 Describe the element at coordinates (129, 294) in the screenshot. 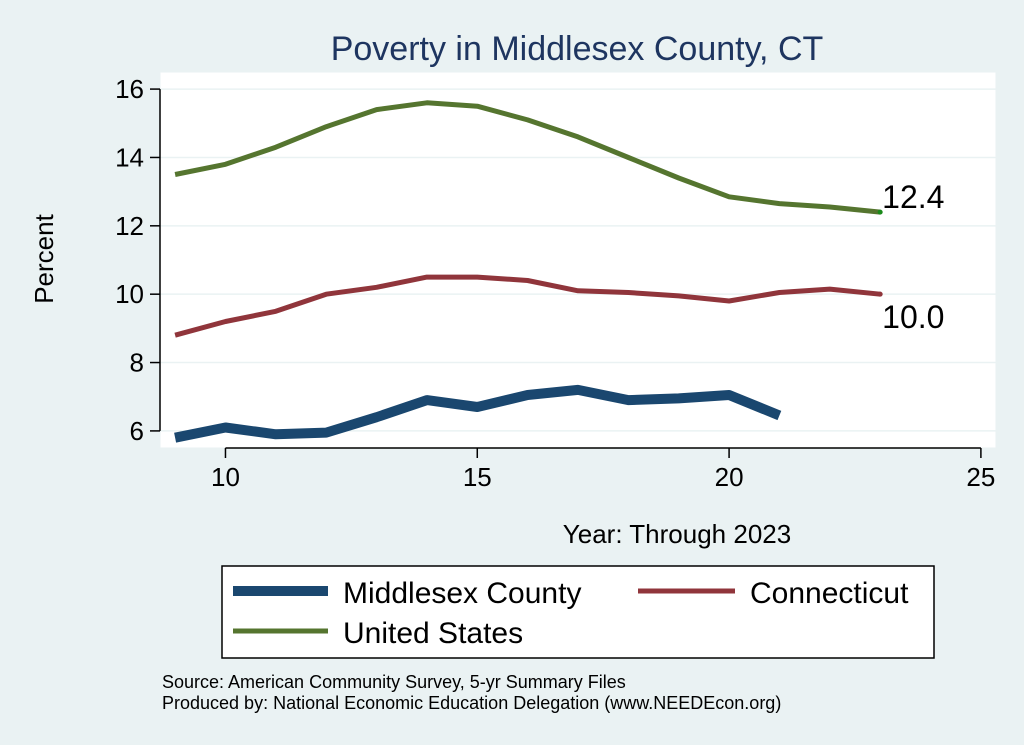

I see `y-tick-label-10: 10` at that location.